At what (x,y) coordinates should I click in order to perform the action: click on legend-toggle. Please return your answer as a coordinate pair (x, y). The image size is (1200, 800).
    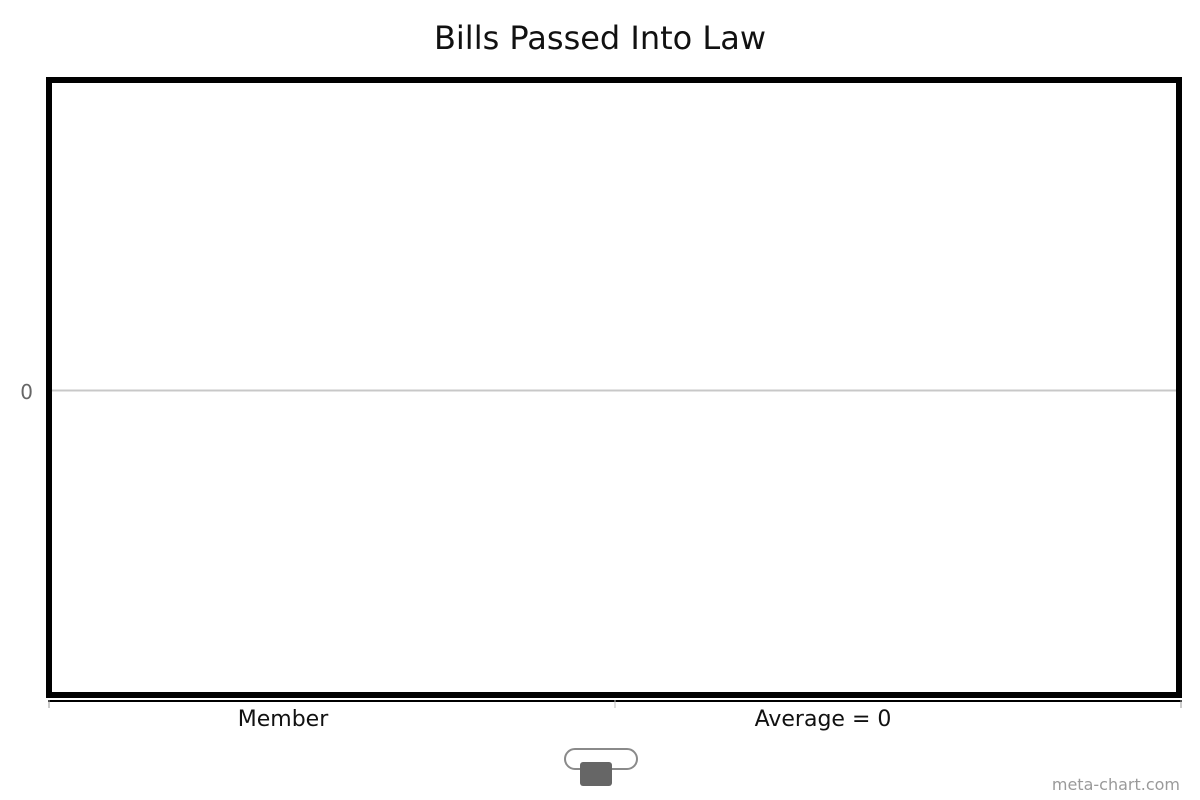
    Looking at the image, I should click on (601, 767).